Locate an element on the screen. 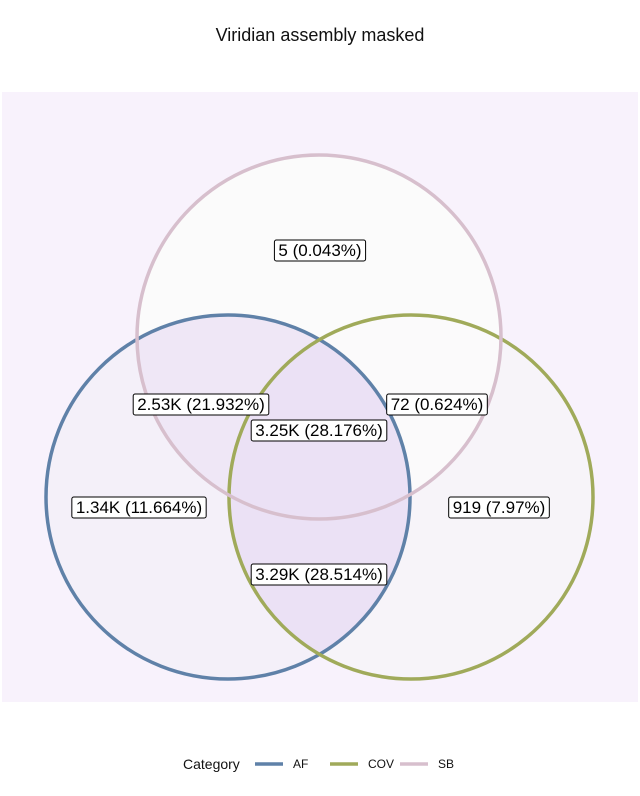  chart-title: Viridian assembly masked is located at coordinates (320, 35).